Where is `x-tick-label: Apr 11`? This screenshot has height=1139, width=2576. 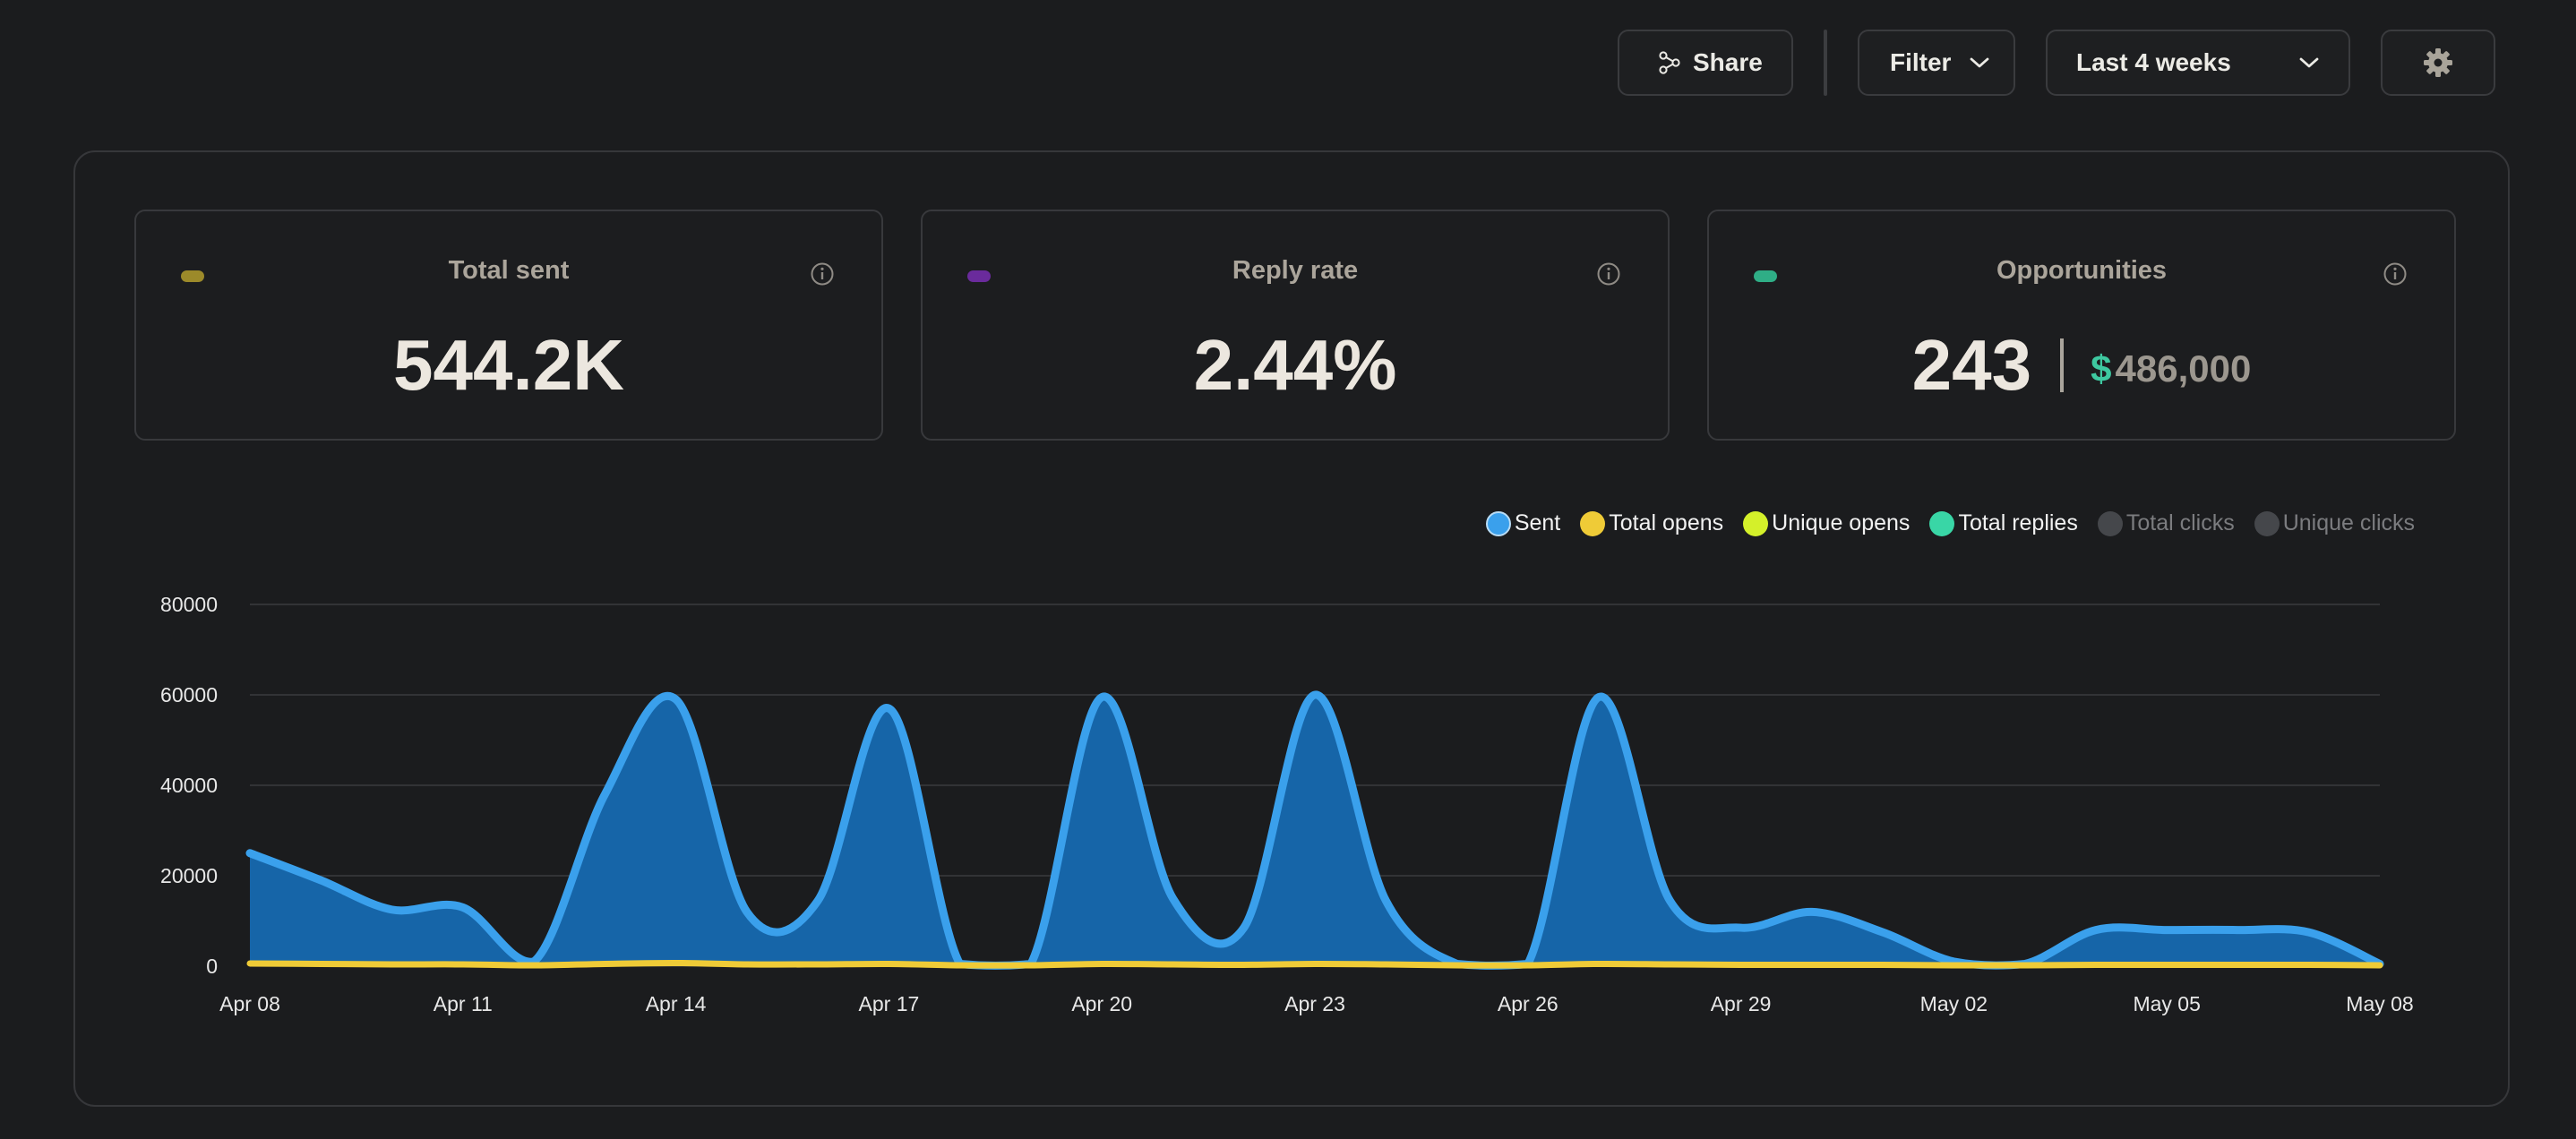
x-tick-label: Apr 11 is located at coordinates (463, 1004).